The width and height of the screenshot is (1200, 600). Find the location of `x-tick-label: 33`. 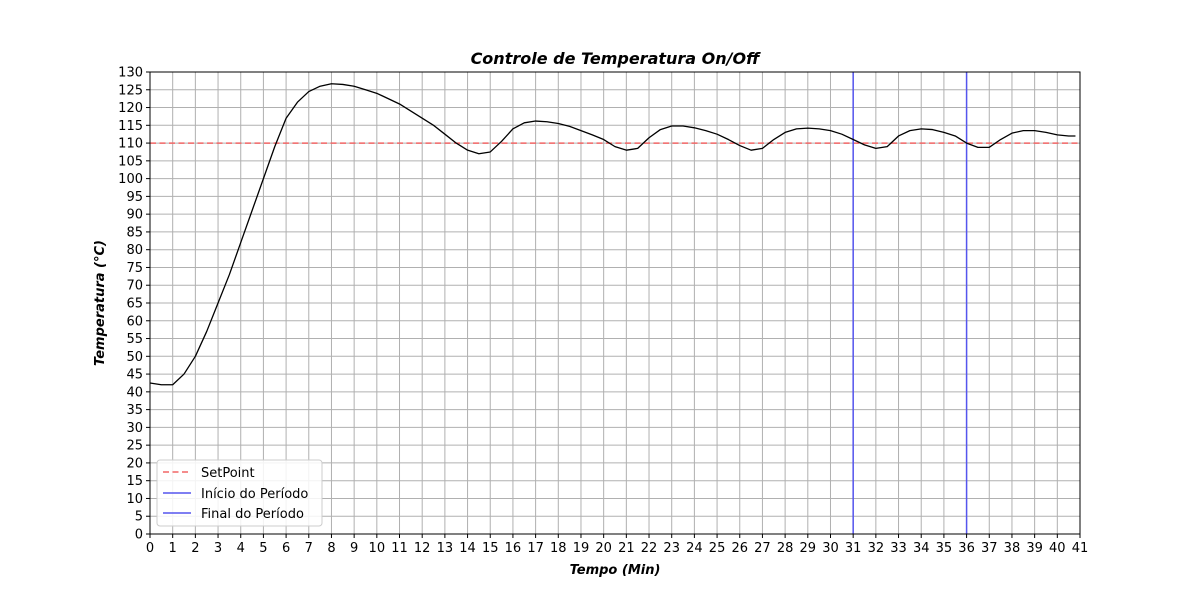

x-tick-label: 33 is located at coordinates (898, 548).